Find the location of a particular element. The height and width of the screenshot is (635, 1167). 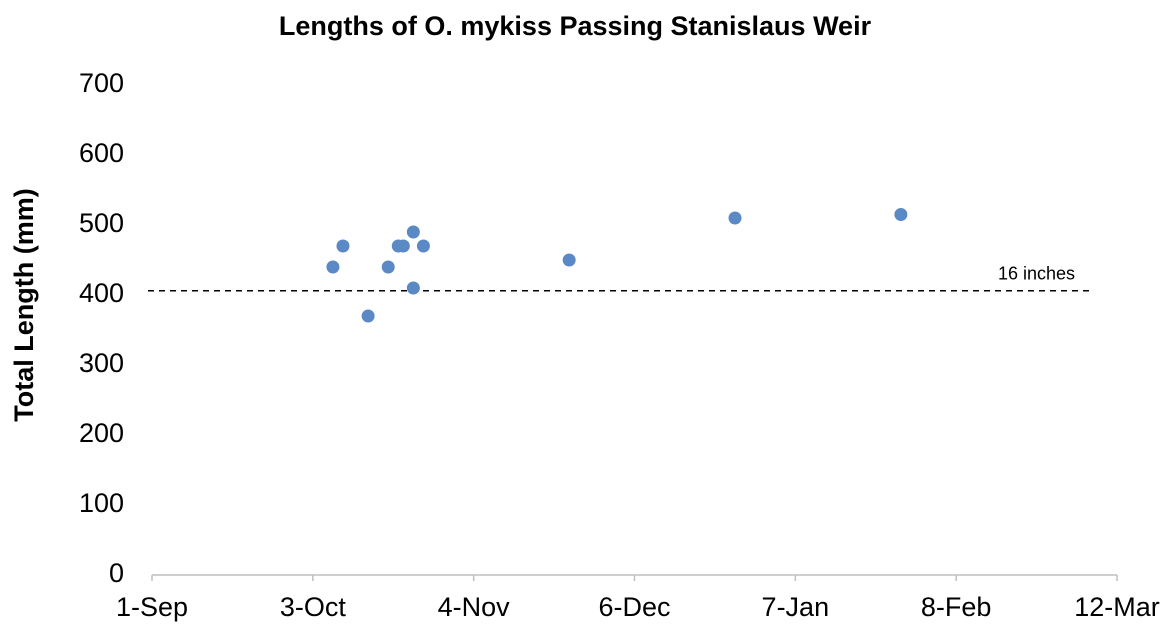

y-tick-label: 700 is located at coordinates (101, 83).